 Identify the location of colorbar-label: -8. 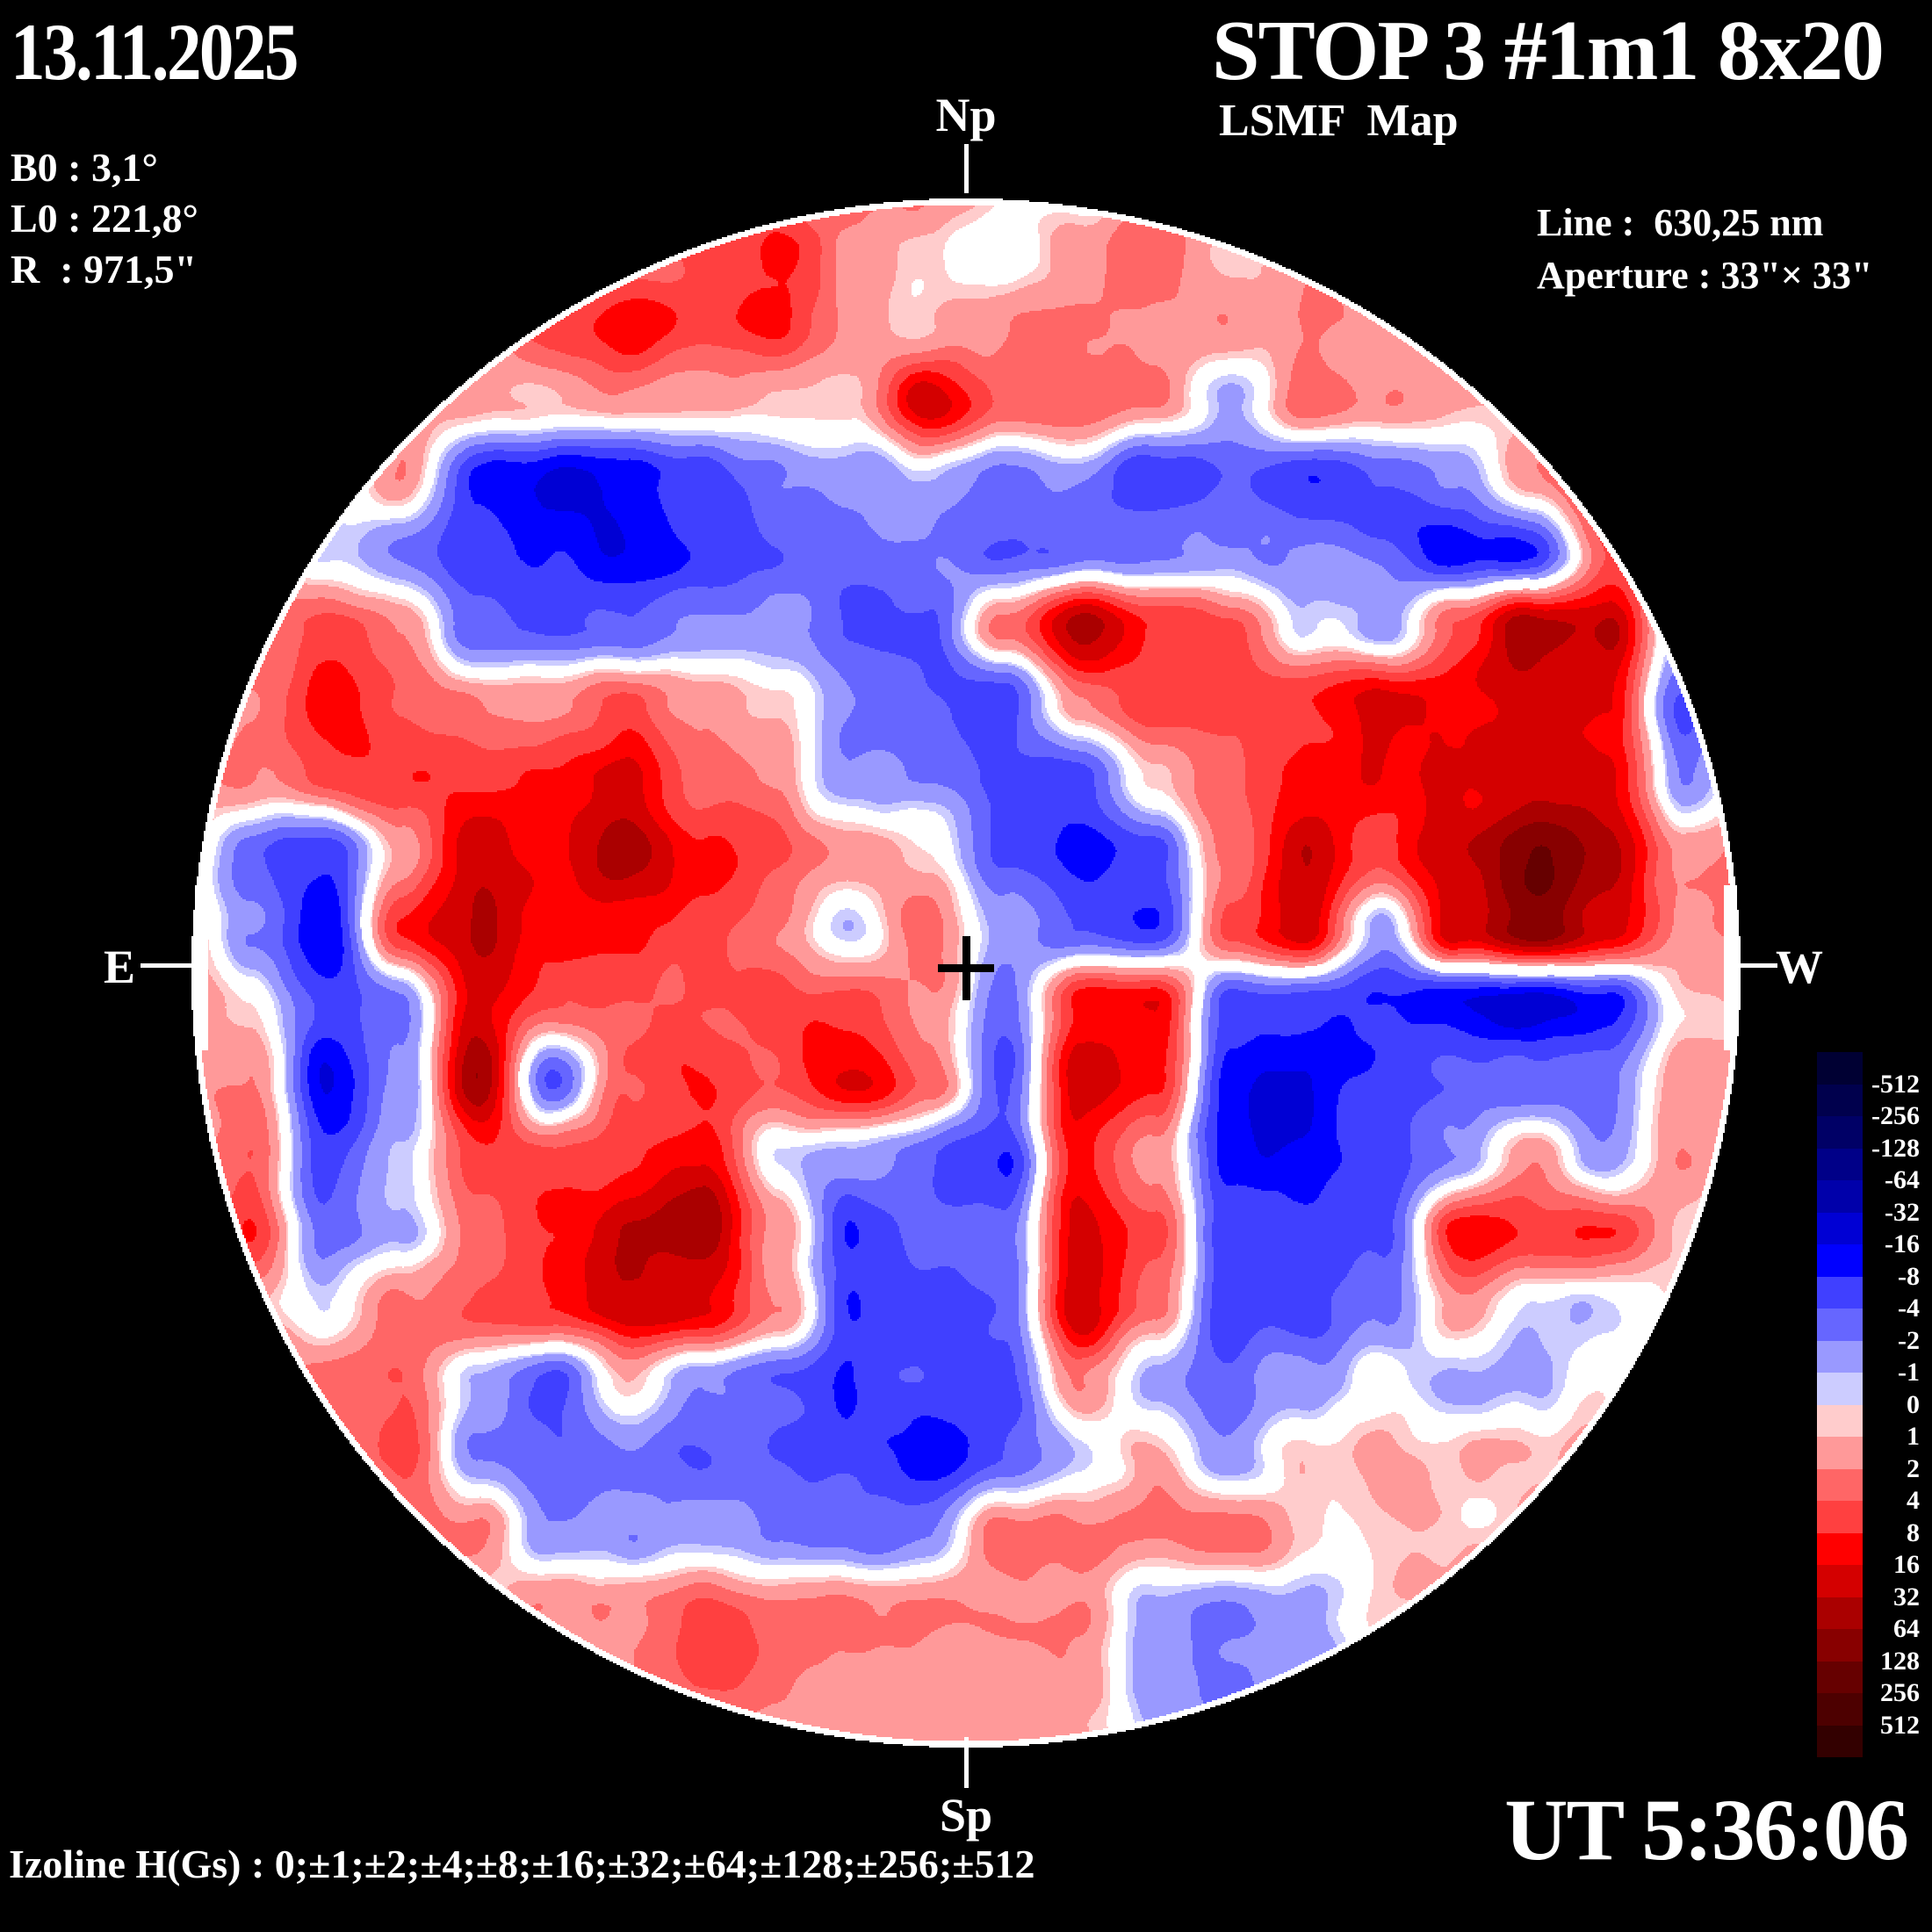
(1909, 1276).